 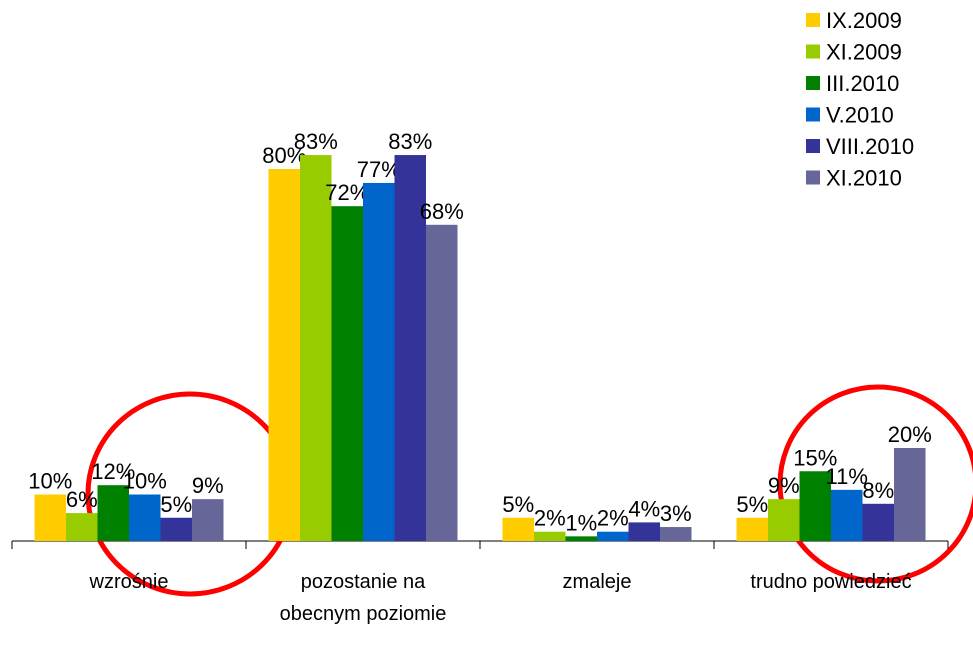 I want to click on data-label: 20%, so click(x=910, y=434).